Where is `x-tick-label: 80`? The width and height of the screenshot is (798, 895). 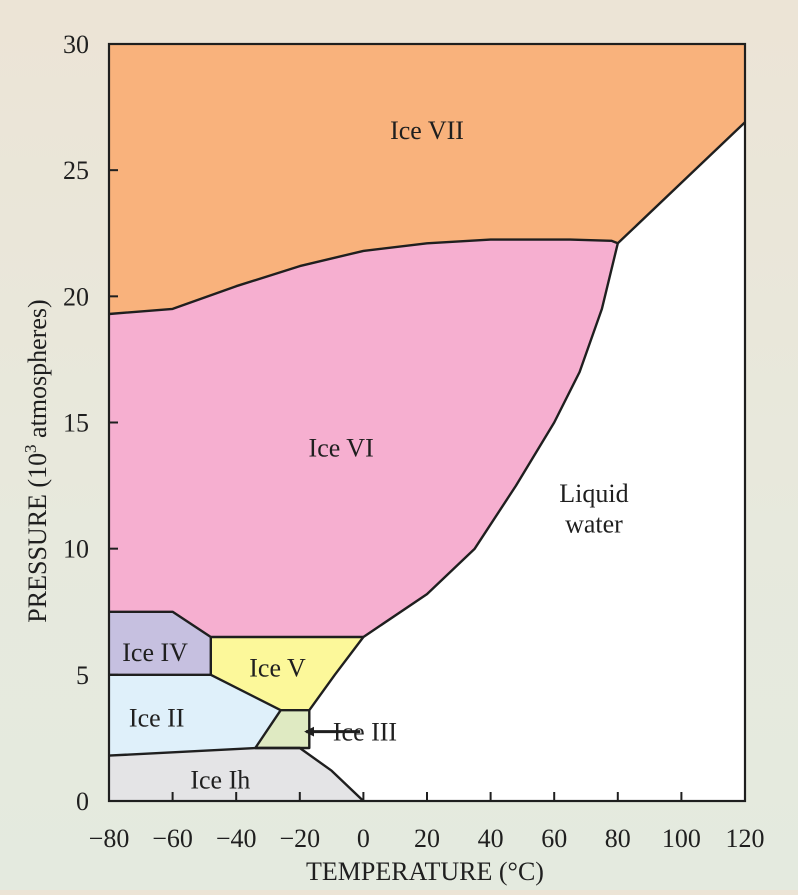
x-tick-label: 80 is located at coordinates (618, 838).